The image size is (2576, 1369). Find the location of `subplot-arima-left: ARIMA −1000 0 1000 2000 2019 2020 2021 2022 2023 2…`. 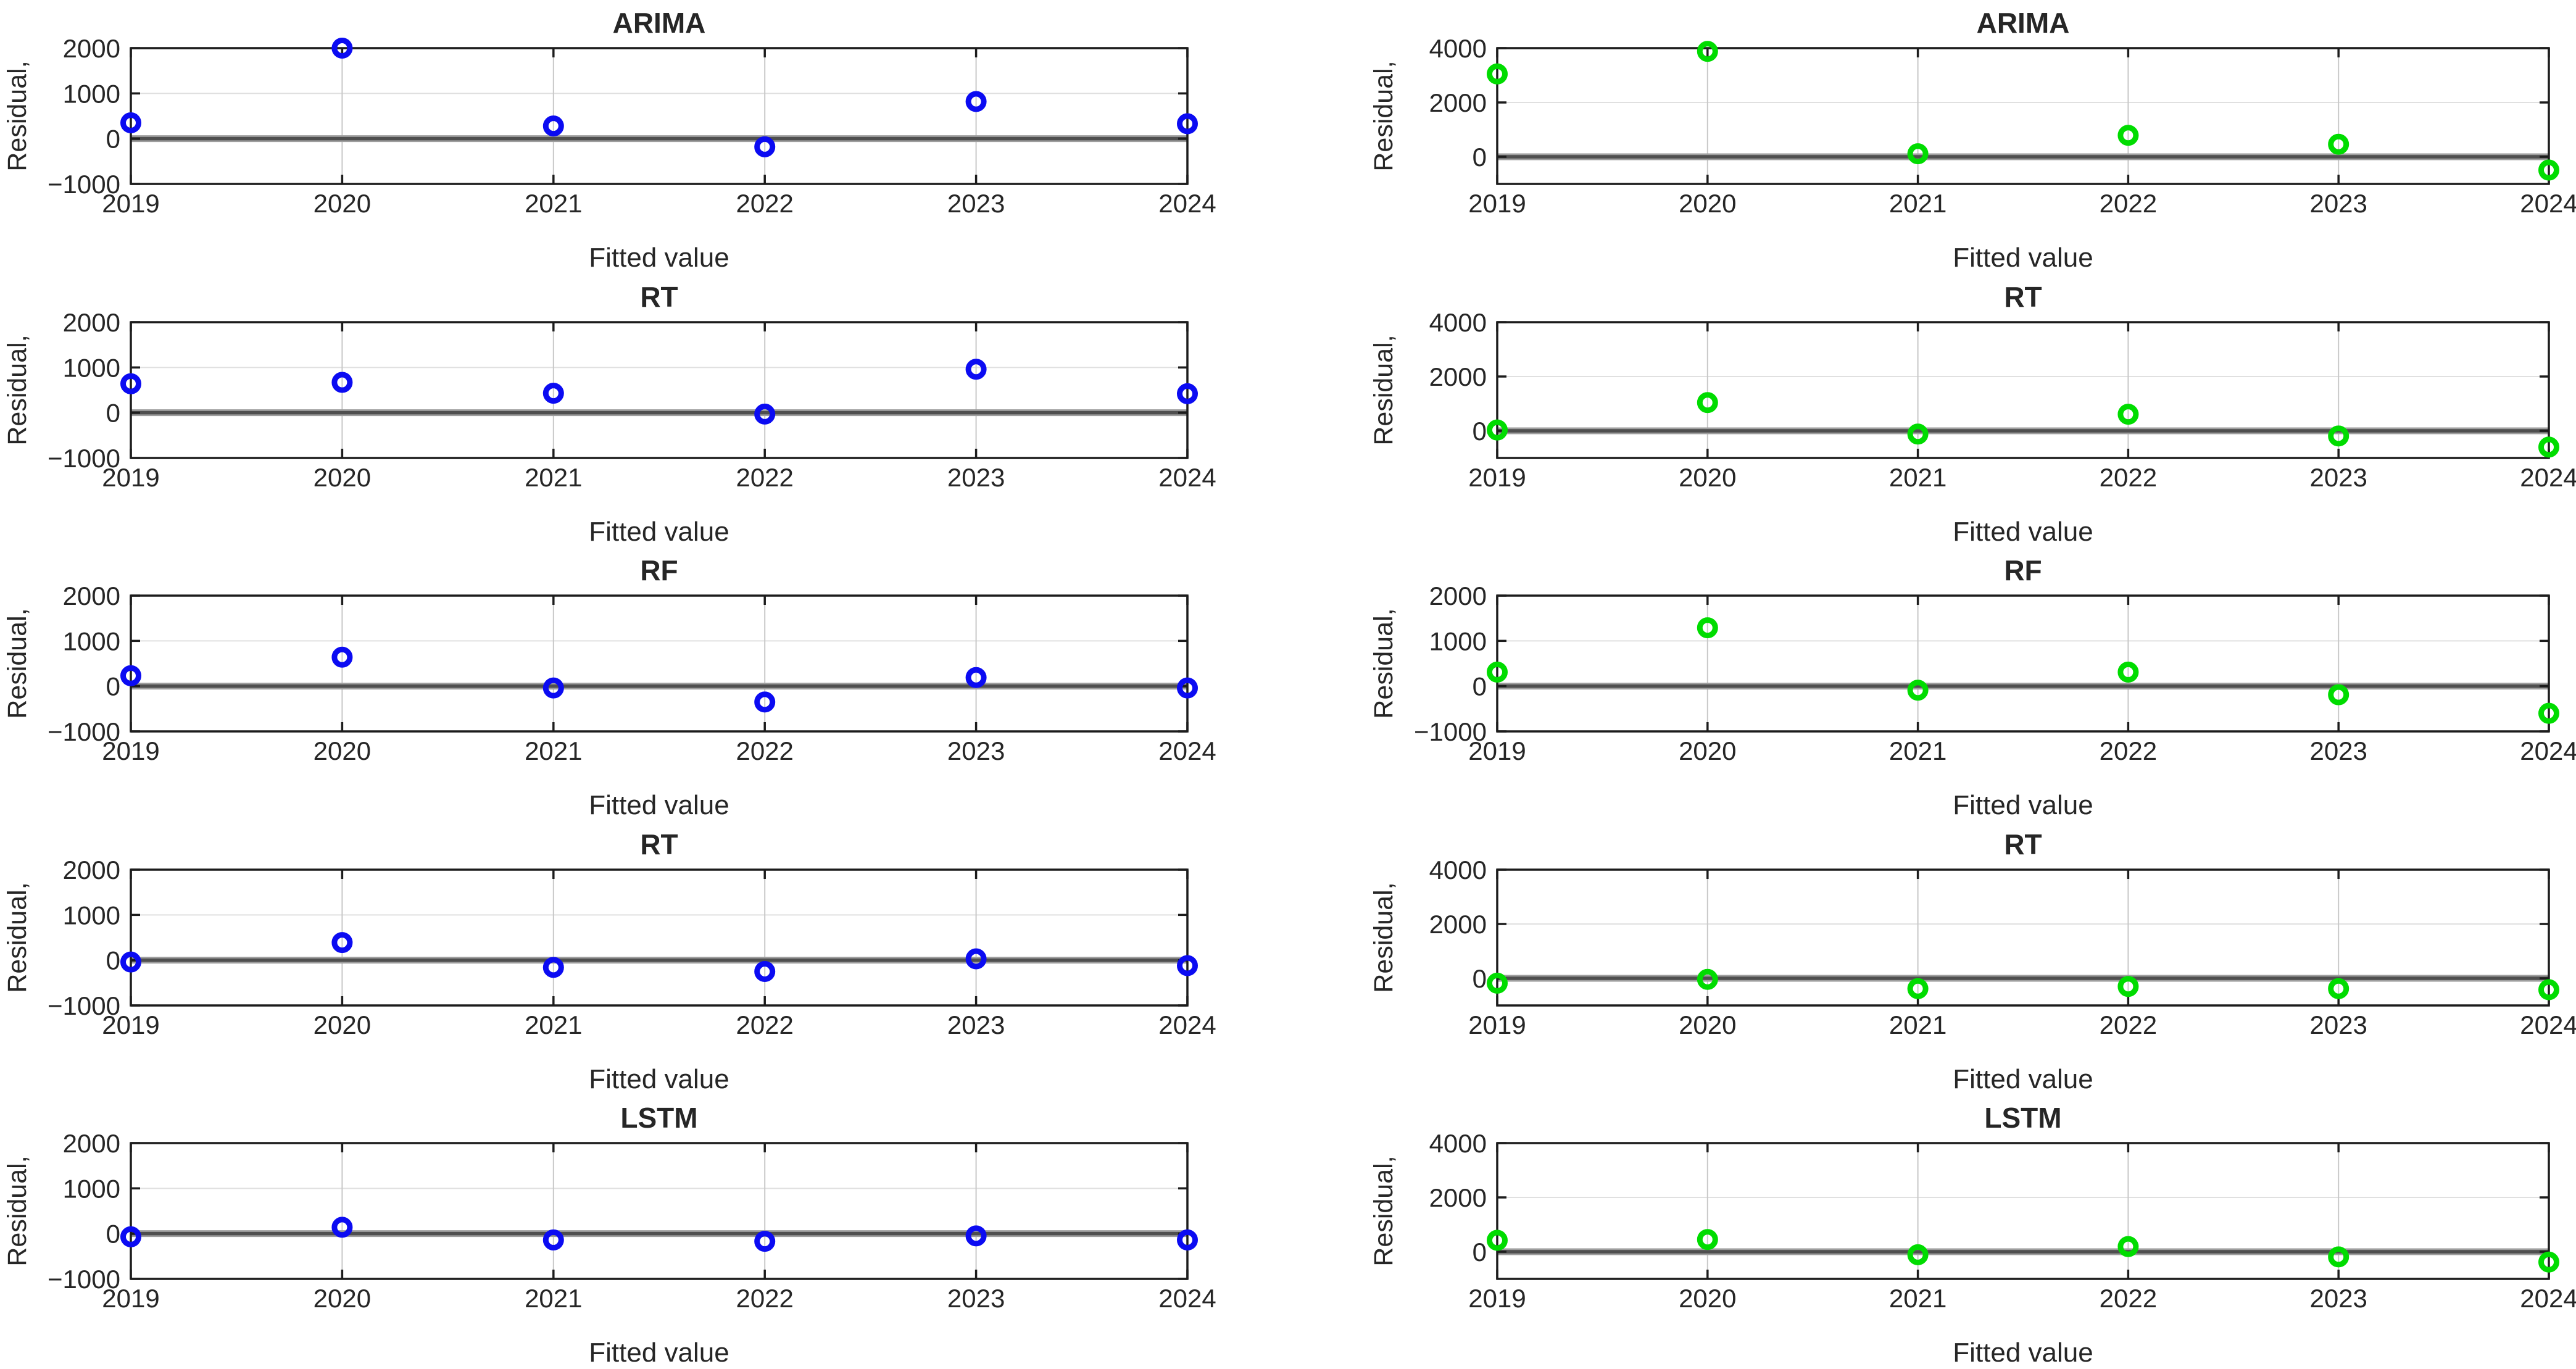

subplot-arima-left: ARIMA −1000 0 1000 2000 2019 2020 2021 2022 2023 2… is located at coordinates (609, 140).